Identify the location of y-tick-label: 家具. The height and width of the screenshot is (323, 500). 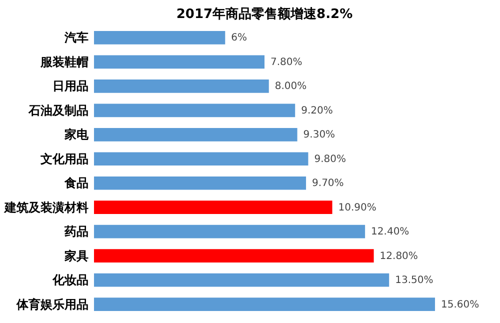
(76, 255).